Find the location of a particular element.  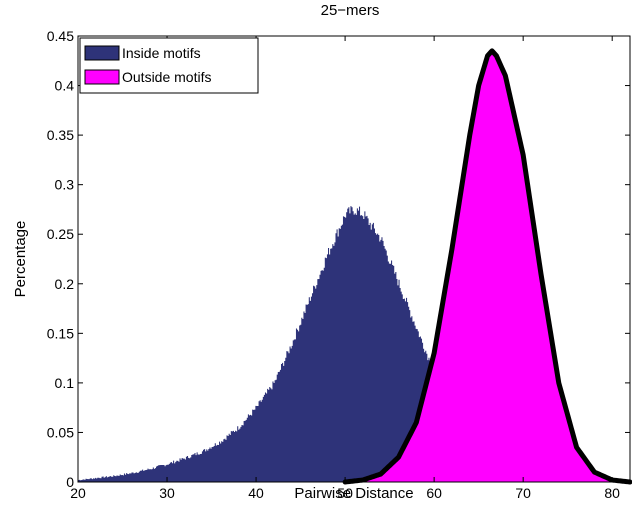

y-tick-label: 0 is located at coordinates (70, 482).